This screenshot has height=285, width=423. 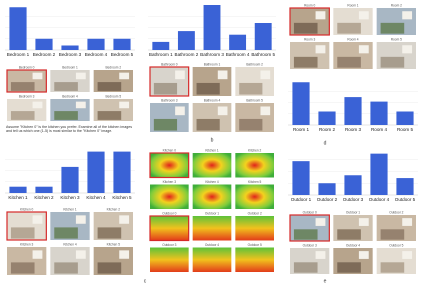 I want to click on heatmap-label: Kitchen 1, so click(x=212, y=150).